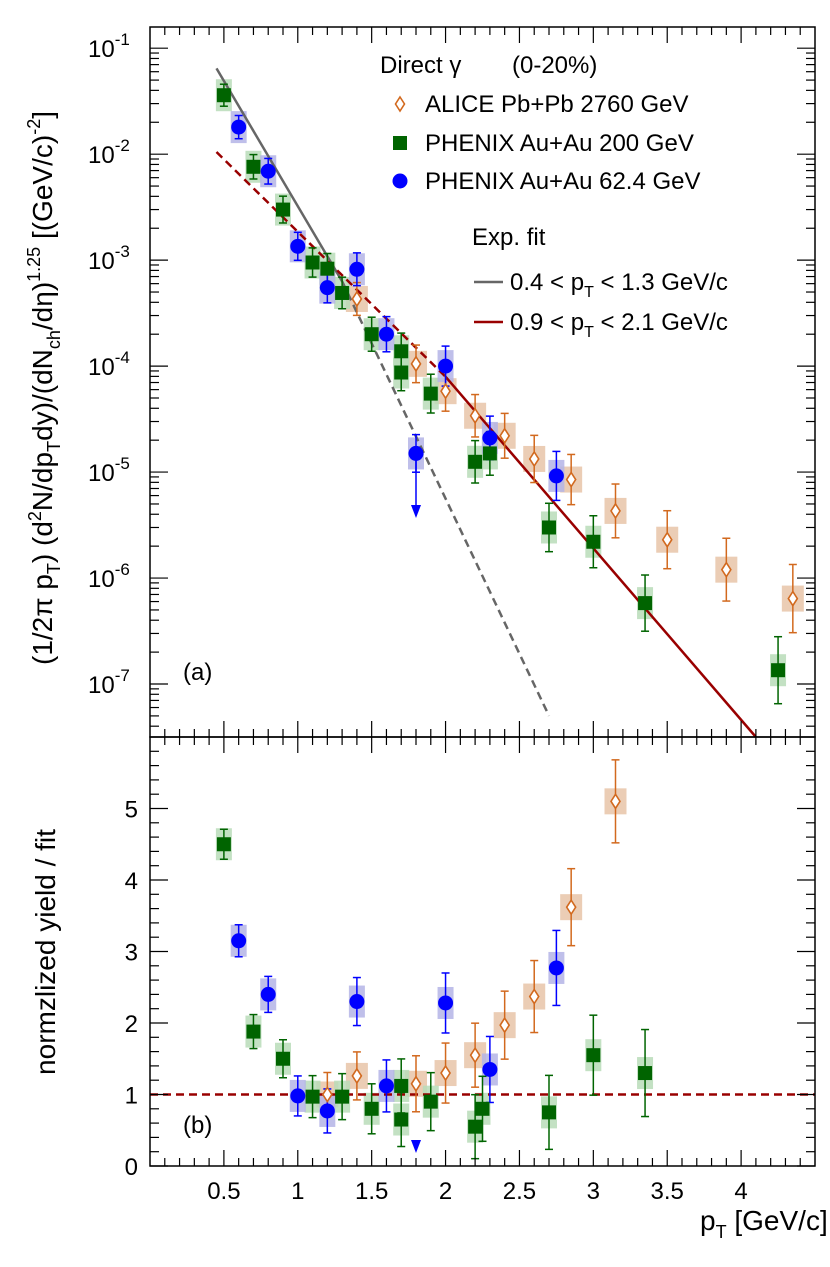  Describe the element at coordinates (109, 470) in the screenshot. I see `y-tick-label: 10⁻⁵` at that location.